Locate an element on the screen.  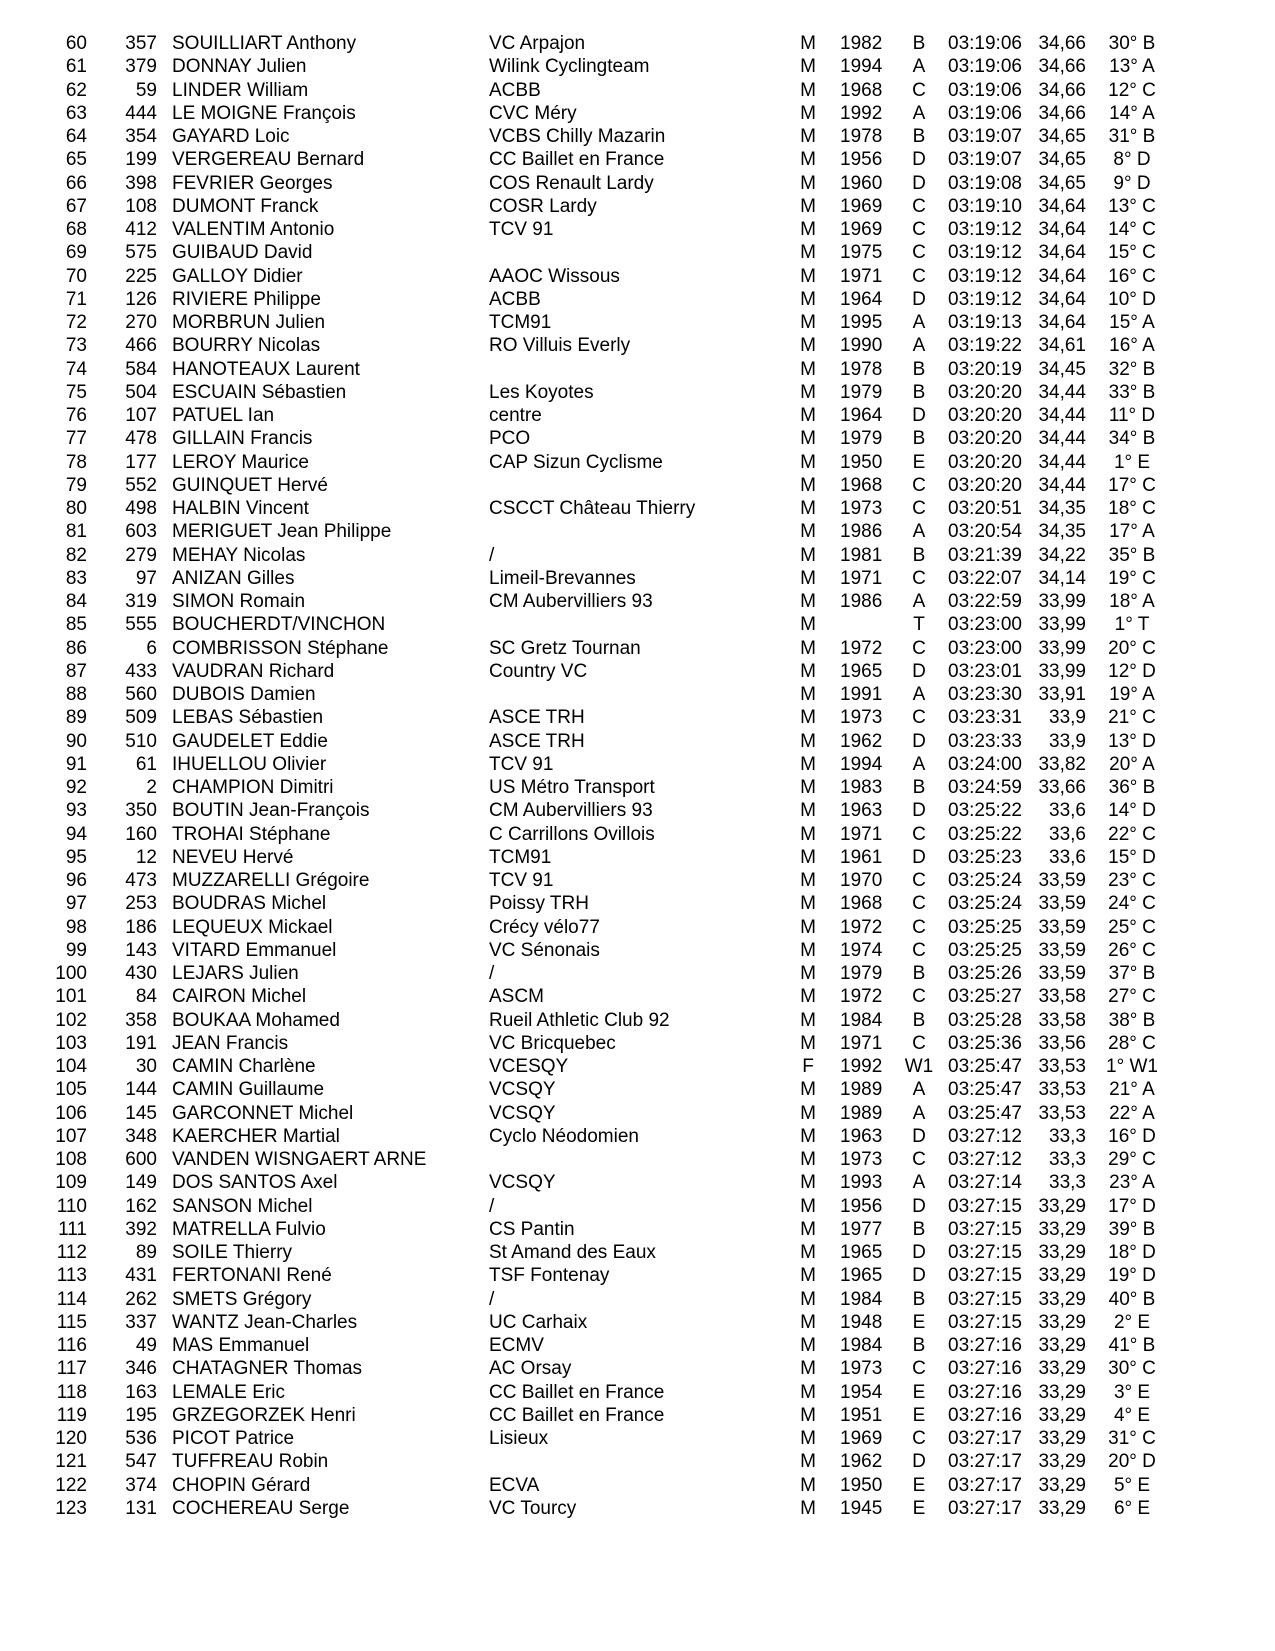
rider-name-cell: GILLAIN Francis is located at coordinates (242, 439).